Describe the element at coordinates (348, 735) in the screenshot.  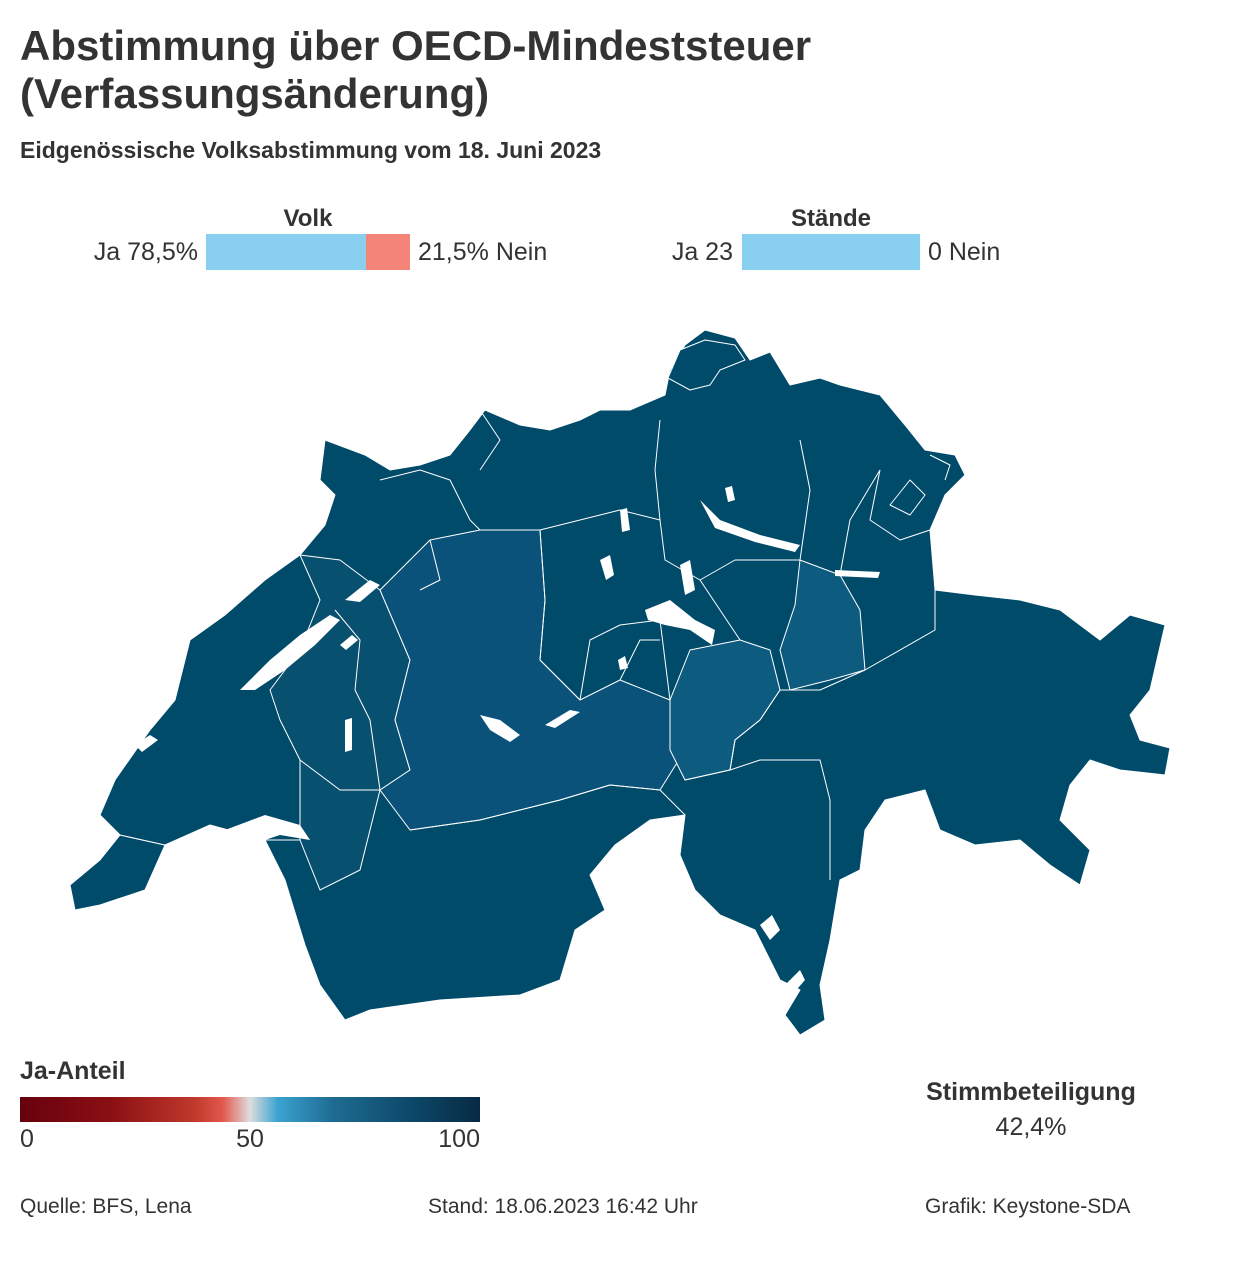
I see `lake-gruyere` at that location.